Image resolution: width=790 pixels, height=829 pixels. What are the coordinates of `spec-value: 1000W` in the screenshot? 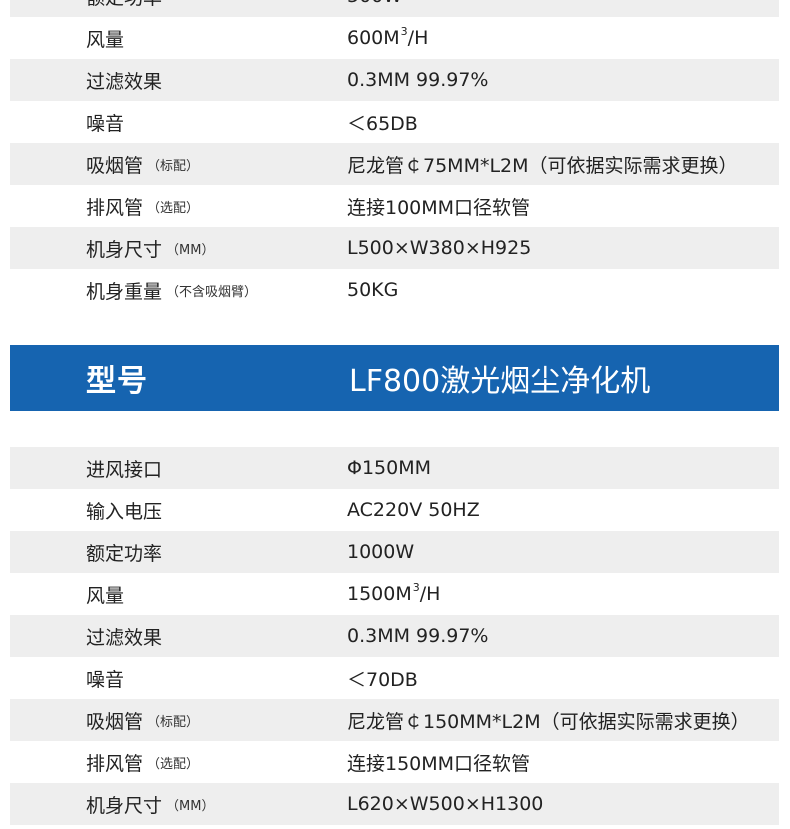 It's located at (380, 552).